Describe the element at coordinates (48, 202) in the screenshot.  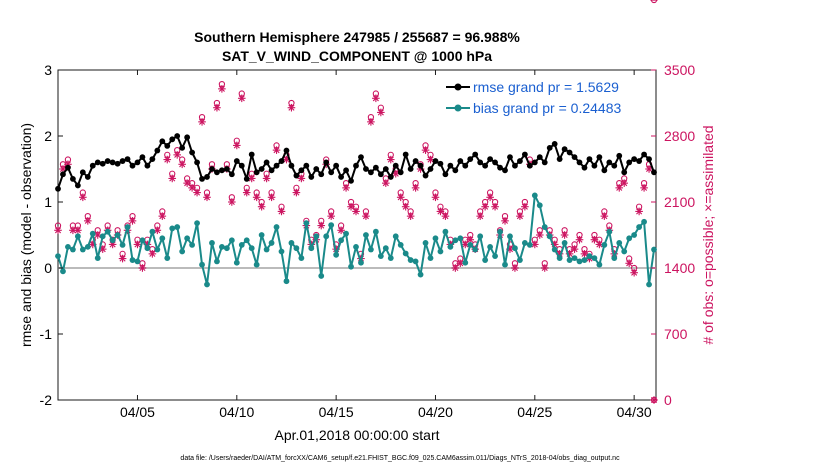
I see `y-left-tick-label: 1` at that location.